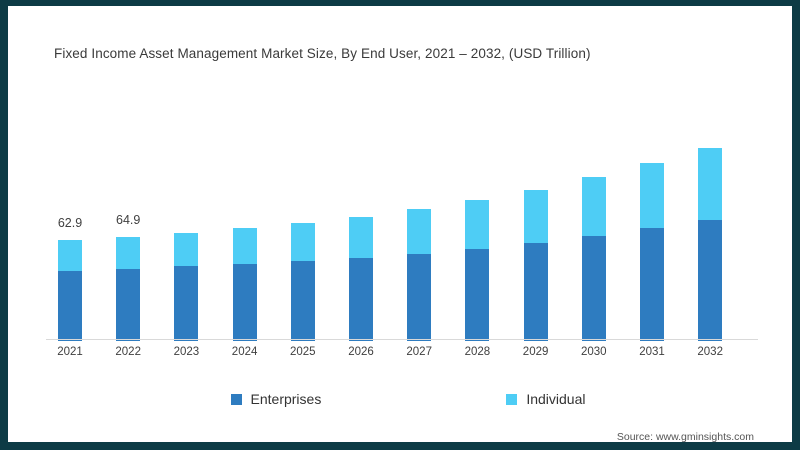  I want to click on x-axis-tick-2021: 2021, so click(70, 352).